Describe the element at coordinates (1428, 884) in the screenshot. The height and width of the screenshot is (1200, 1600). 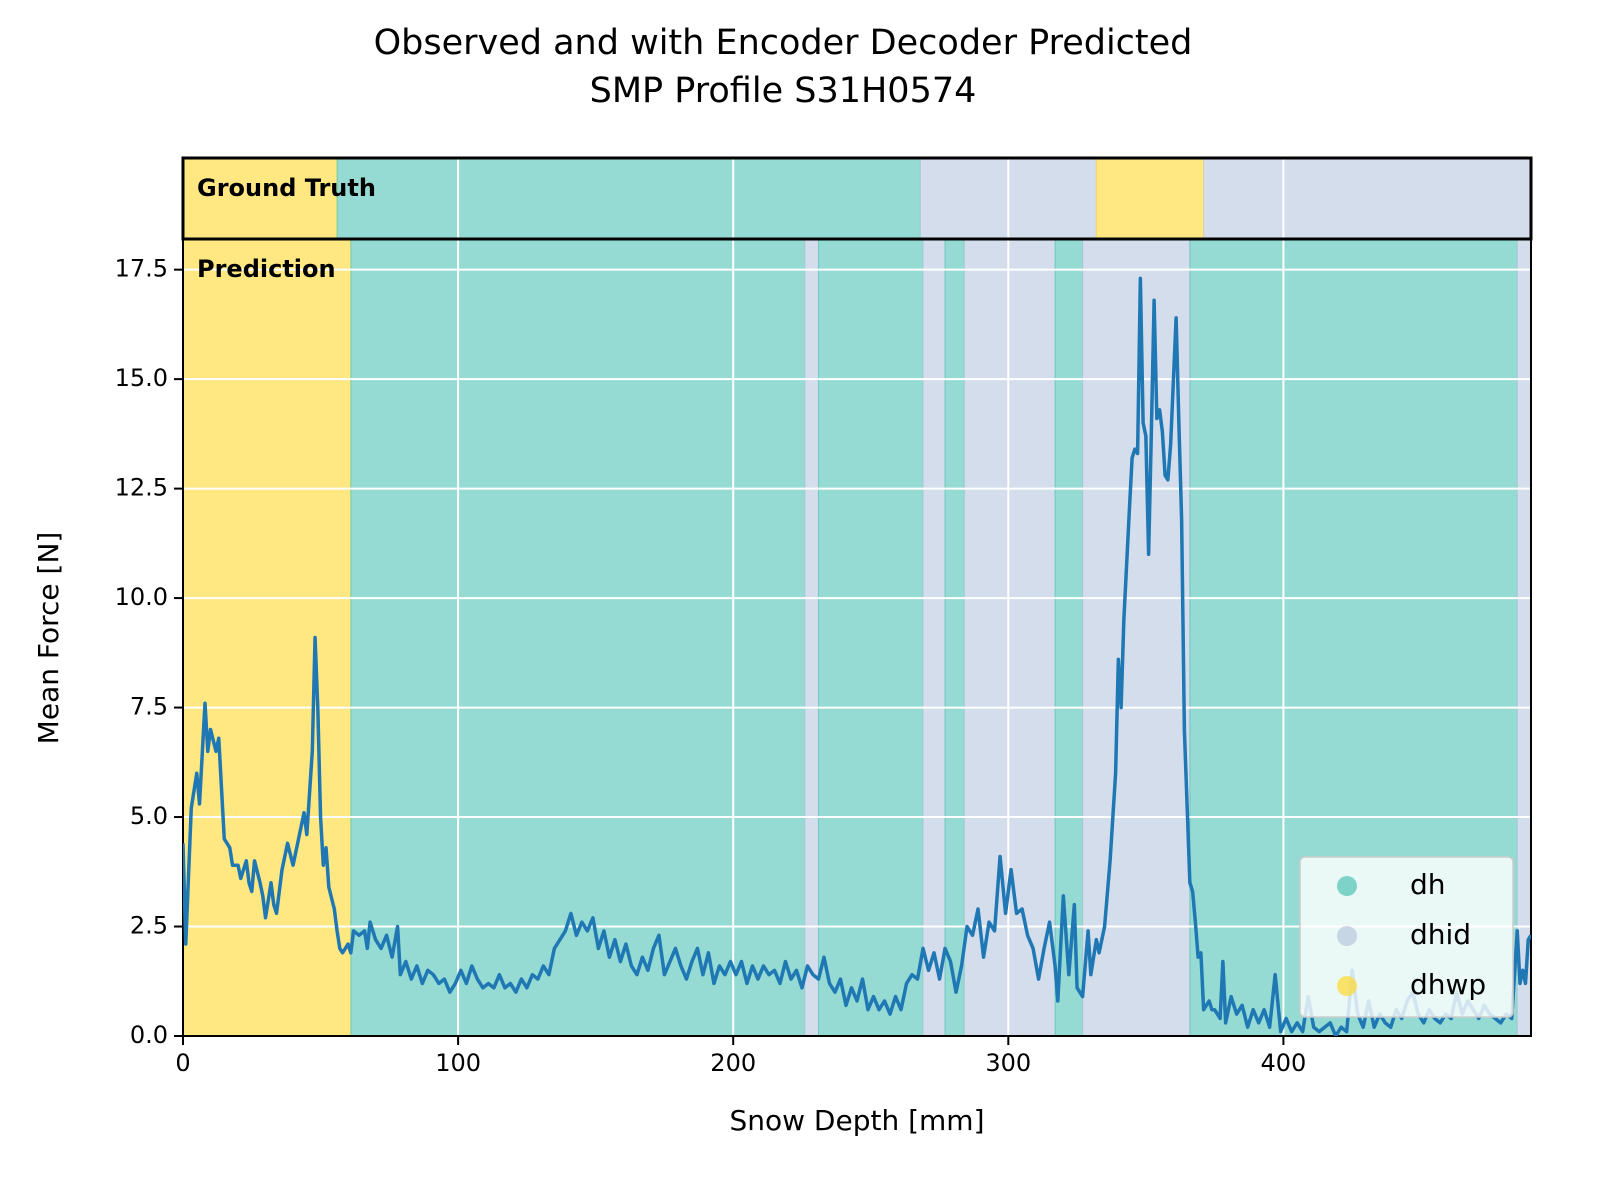
I see `legend-label: dh` at that location.